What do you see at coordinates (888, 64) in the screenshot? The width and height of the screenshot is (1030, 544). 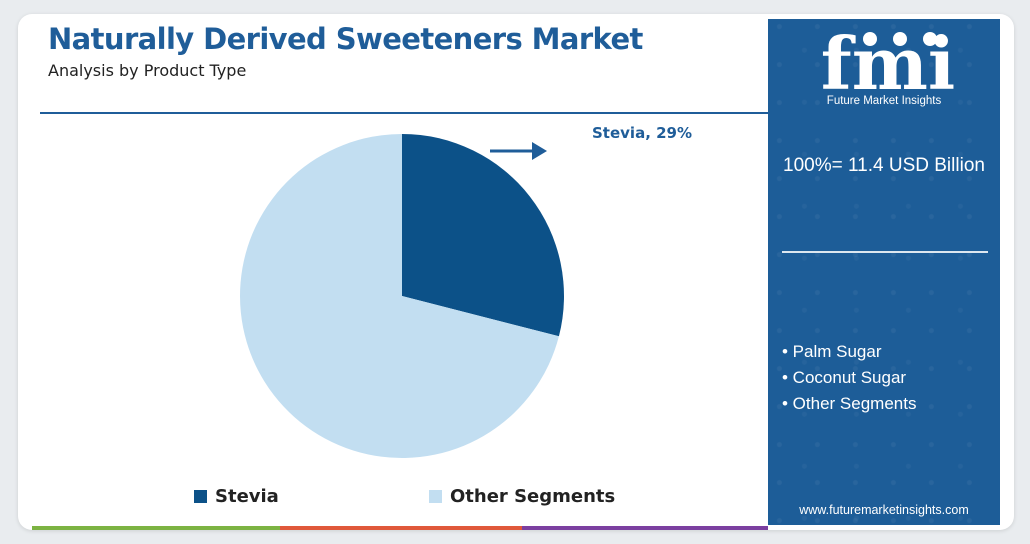 I see `fmi-logo: fmi` at bounding box center [888, 64].